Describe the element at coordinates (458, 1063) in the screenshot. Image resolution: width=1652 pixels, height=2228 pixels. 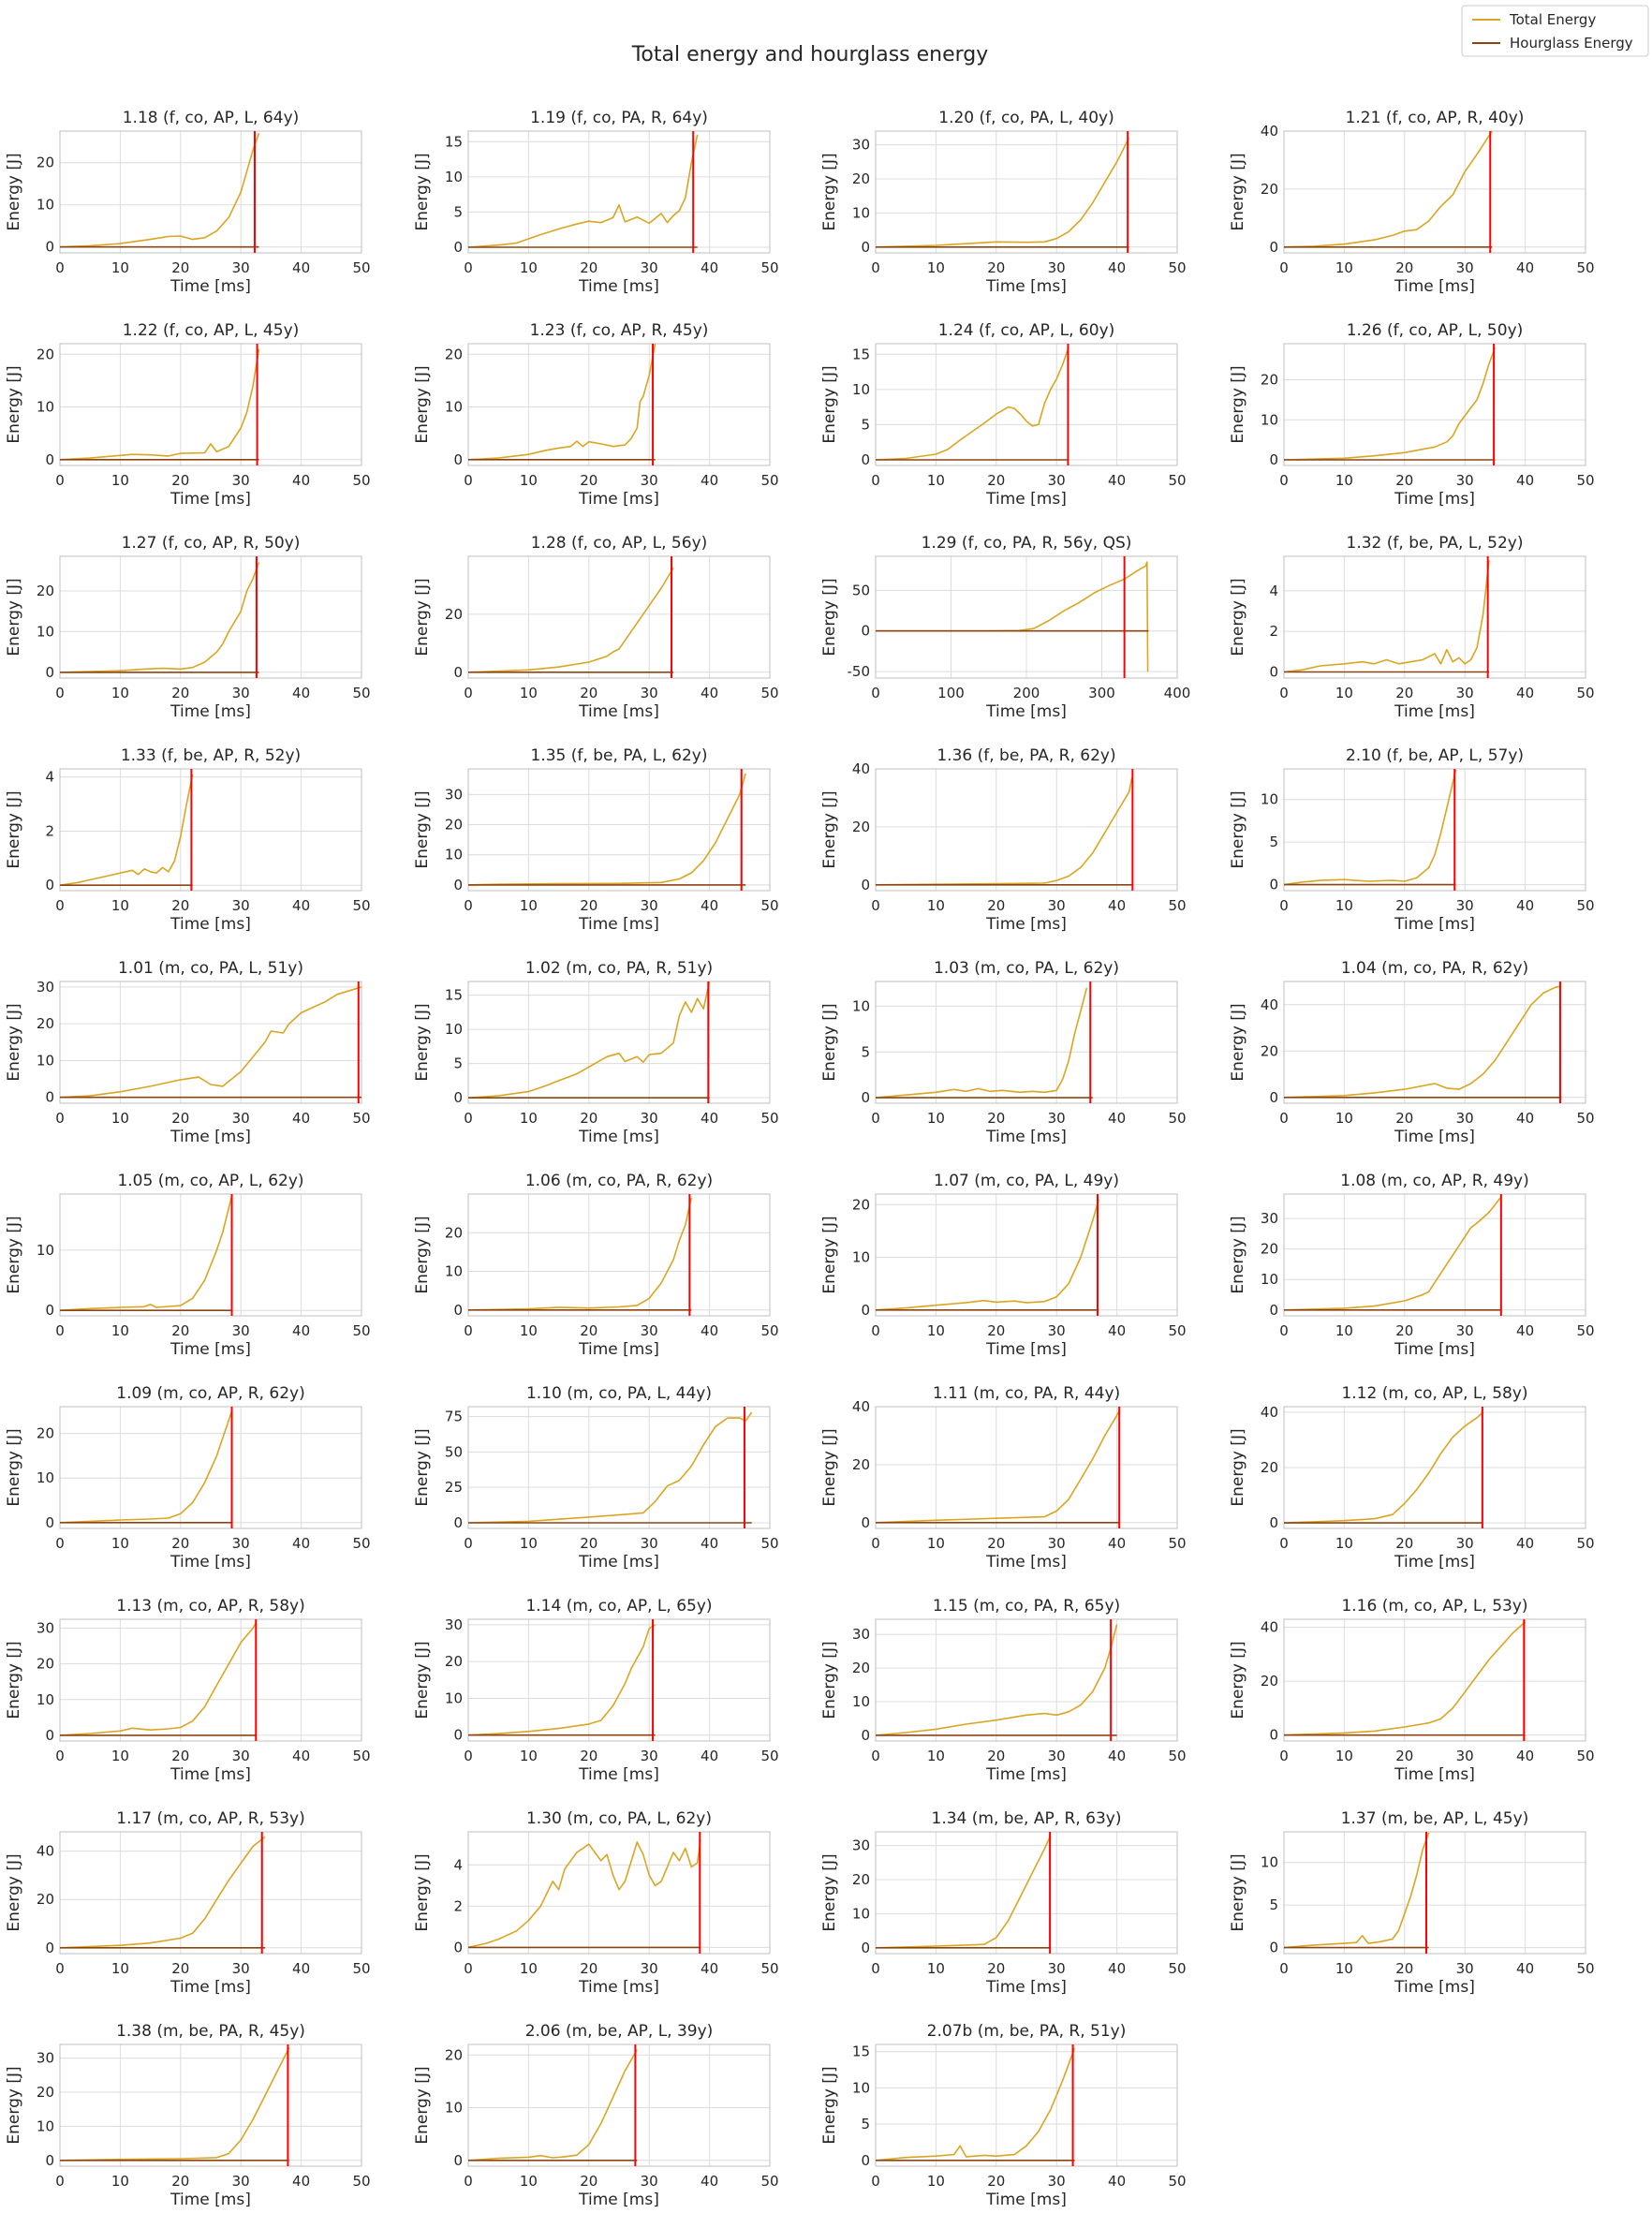
I see `y-tick-label: 5` at that location.